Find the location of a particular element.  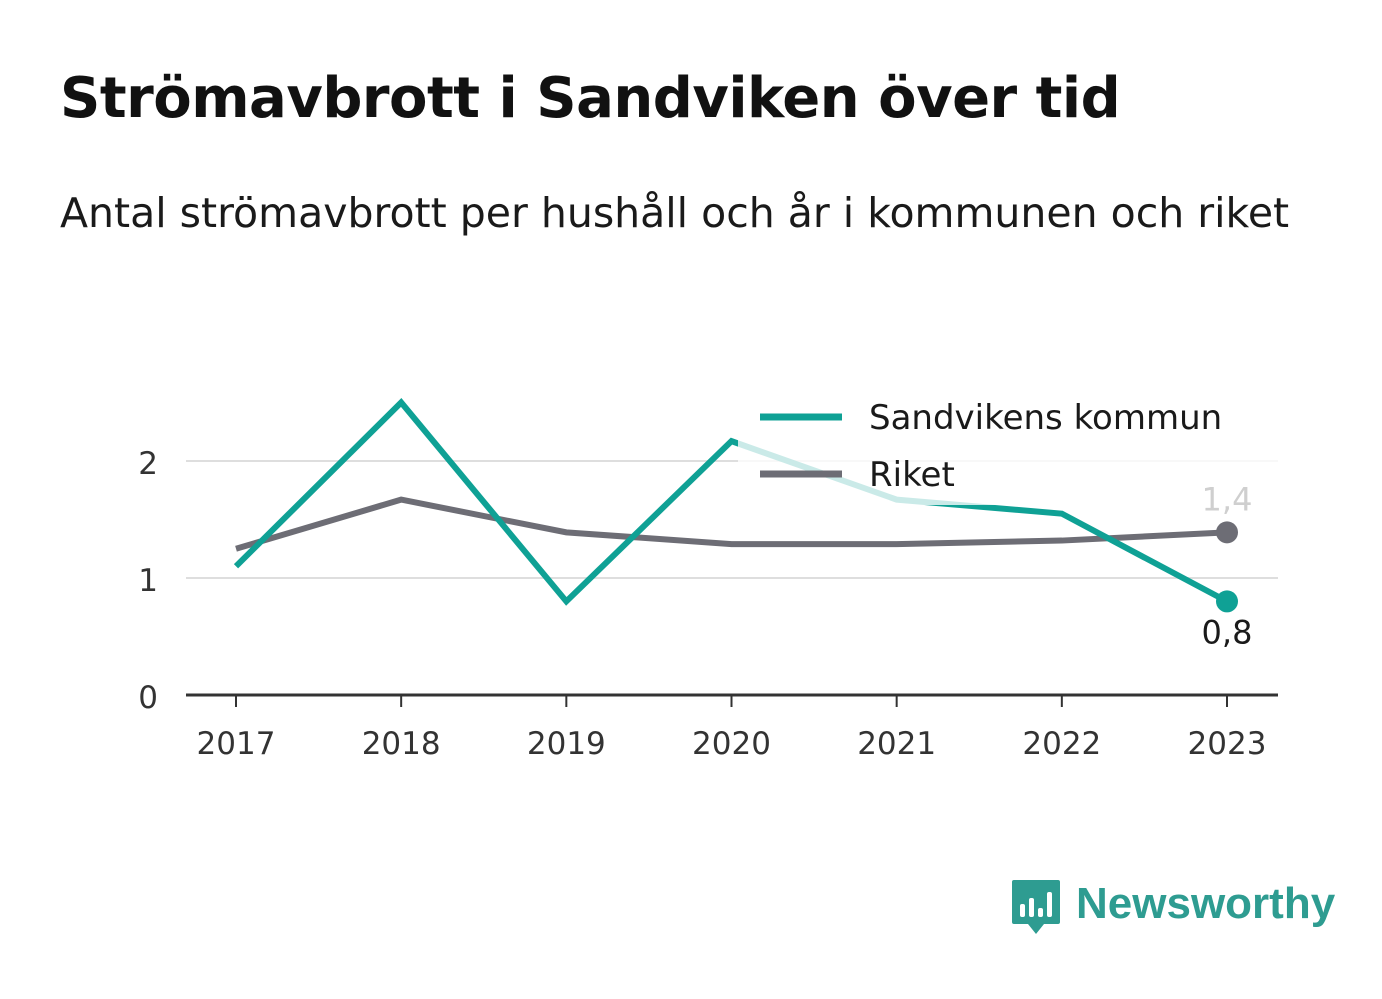

data-label: 1,4 is located at coordinates (1227, 499).